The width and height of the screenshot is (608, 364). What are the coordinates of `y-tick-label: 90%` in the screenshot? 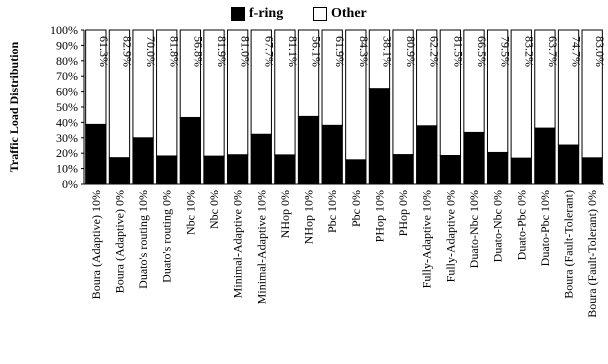 It's located at (67, 45).